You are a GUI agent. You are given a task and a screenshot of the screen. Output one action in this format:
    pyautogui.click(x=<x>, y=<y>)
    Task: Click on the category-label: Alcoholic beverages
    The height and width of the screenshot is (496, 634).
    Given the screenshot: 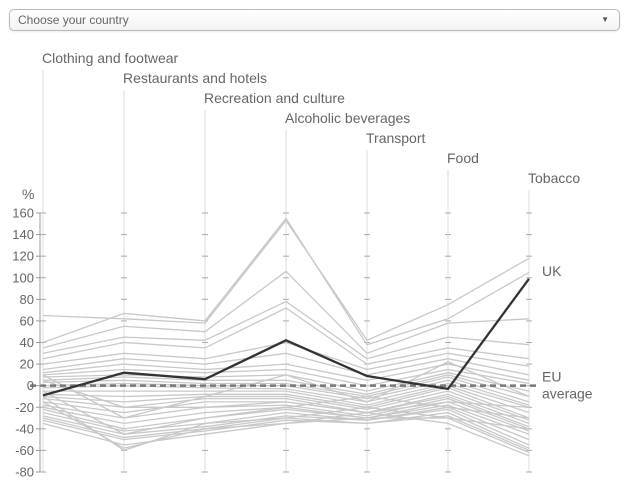 What is the action you would take?
    pyautogui.click(x=347, y=118)
    